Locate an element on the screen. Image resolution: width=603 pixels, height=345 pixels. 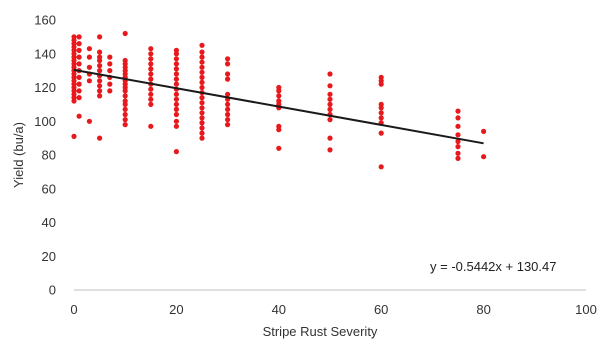
x-tick-label: 100 is located at coordinates (586, 309).